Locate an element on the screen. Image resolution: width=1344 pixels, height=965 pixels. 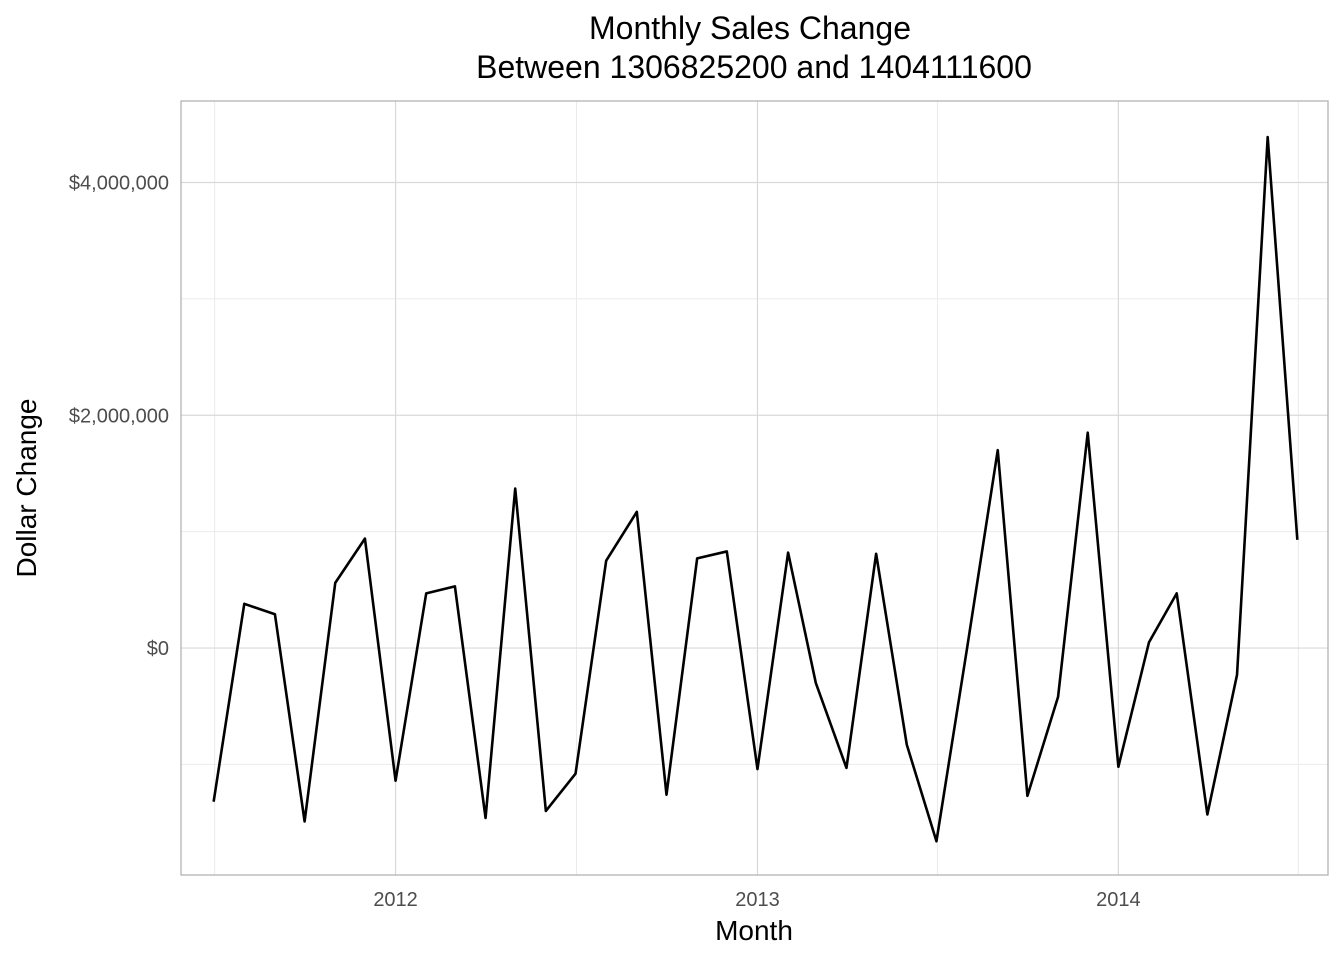
x-axis-title: Month is located at coordinates (754, 930).